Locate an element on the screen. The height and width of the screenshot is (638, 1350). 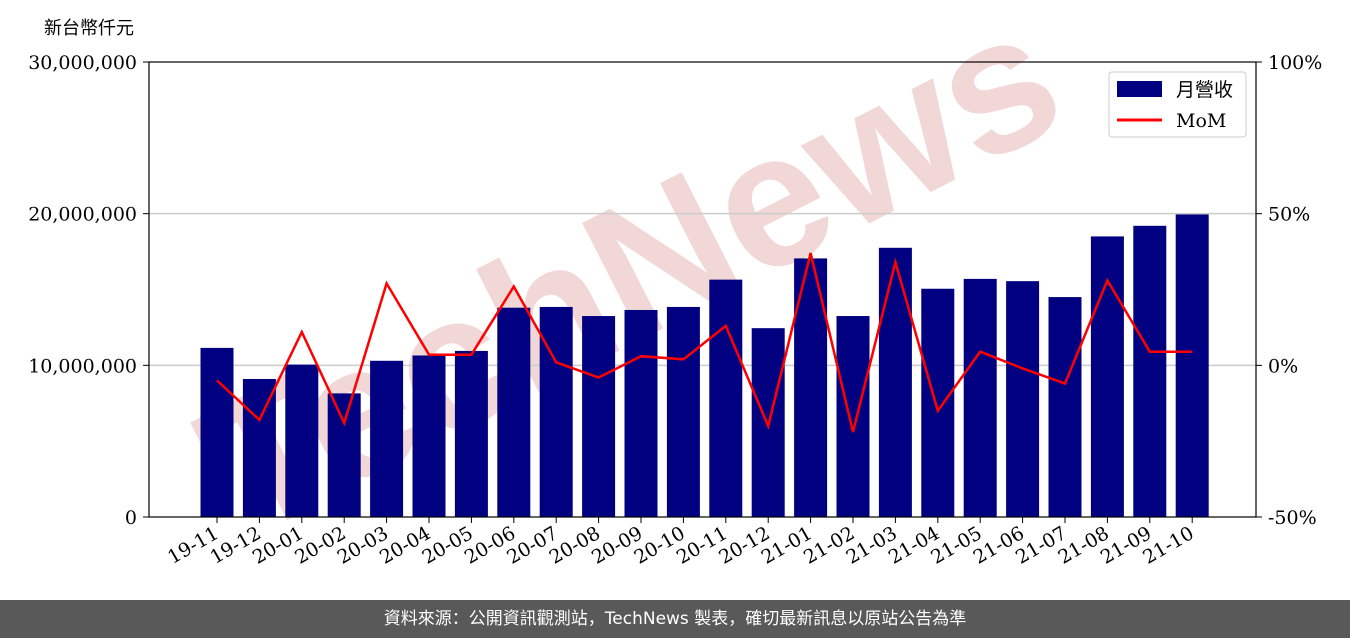
left-axis-ticks: 0 10,000,000 20,000,000 30,000,000 is located at coordinates (88, 290).